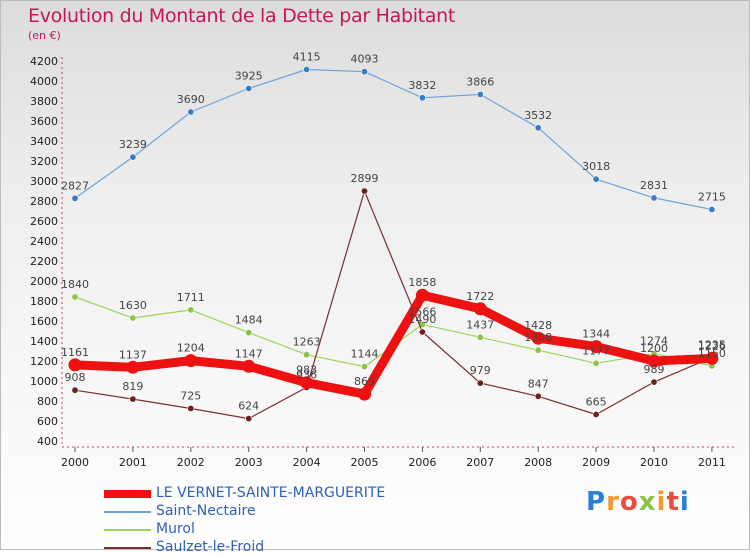 This screenshot has width=750, height=557. Describe the element at coordinates (422, 311) in the screenshot. I see `data-label-murol: 1566` at that location.